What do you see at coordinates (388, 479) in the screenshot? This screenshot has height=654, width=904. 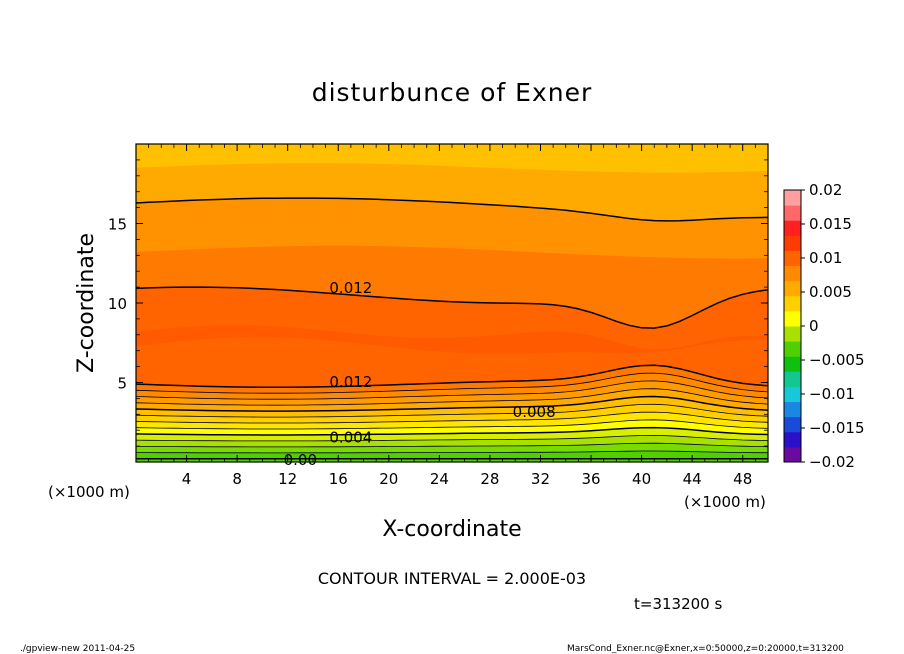 I see `x-tick-label: 20` at bounding box center [388, 479].